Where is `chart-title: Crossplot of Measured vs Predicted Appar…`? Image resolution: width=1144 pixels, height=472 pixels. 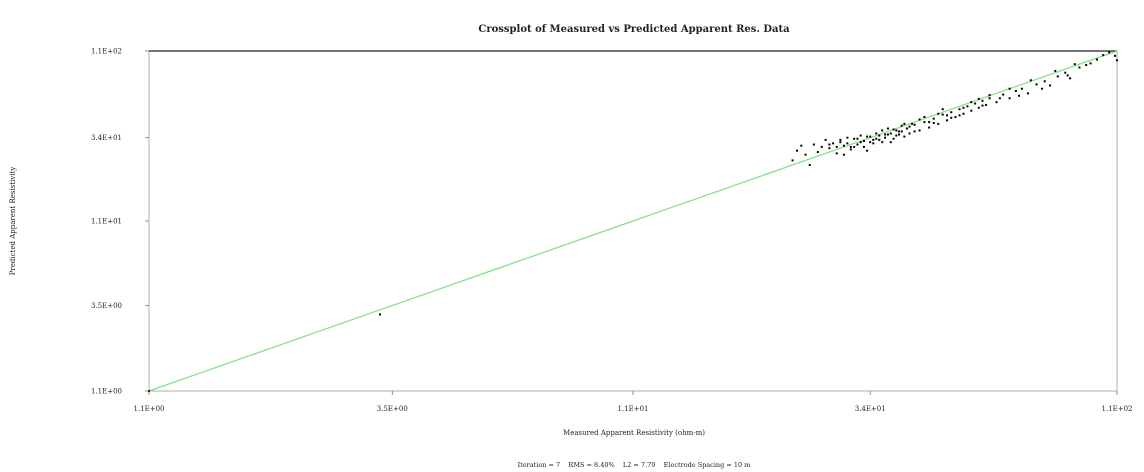 chart-title: Crossplot of Measured vs Predicted Appar… is located at coordinates (634, 29).